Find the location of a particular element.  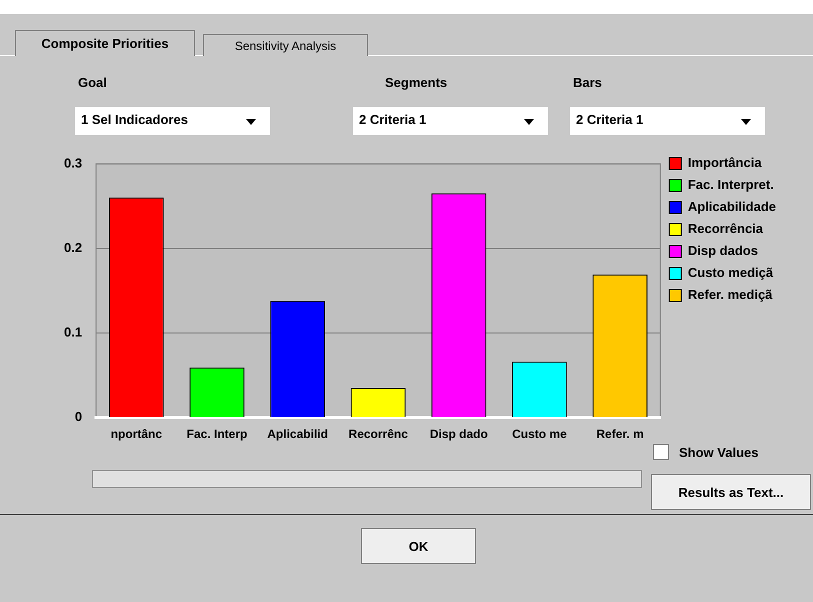

text: Bars is located at coordinates (588, 83).